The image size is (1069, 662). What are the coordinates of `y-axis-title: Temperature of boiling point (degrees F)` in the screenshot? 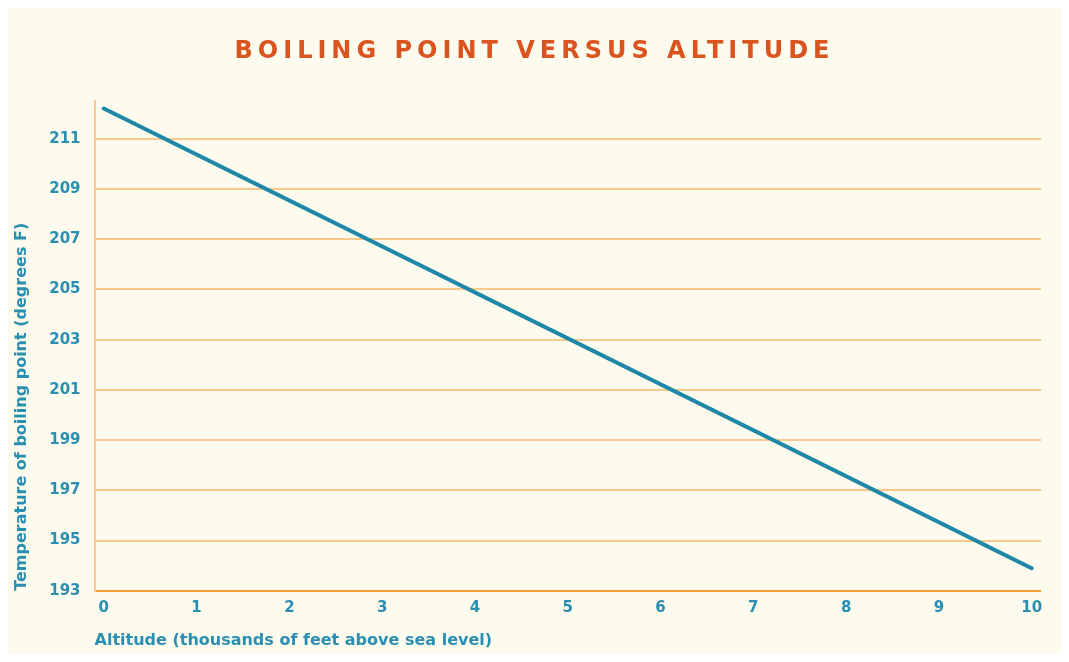 It's located at (20, 406).